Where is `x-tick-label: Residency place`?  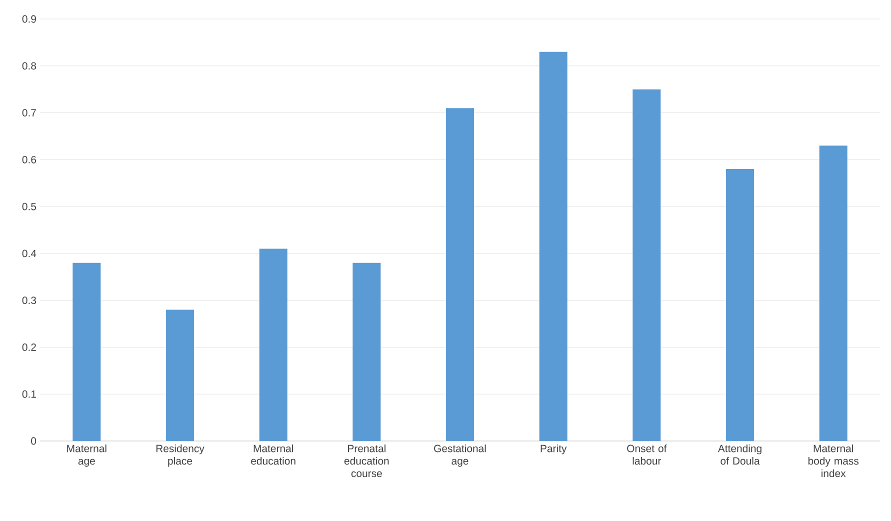 x-tick-label: Residency place is located at coordinates (180, 455).